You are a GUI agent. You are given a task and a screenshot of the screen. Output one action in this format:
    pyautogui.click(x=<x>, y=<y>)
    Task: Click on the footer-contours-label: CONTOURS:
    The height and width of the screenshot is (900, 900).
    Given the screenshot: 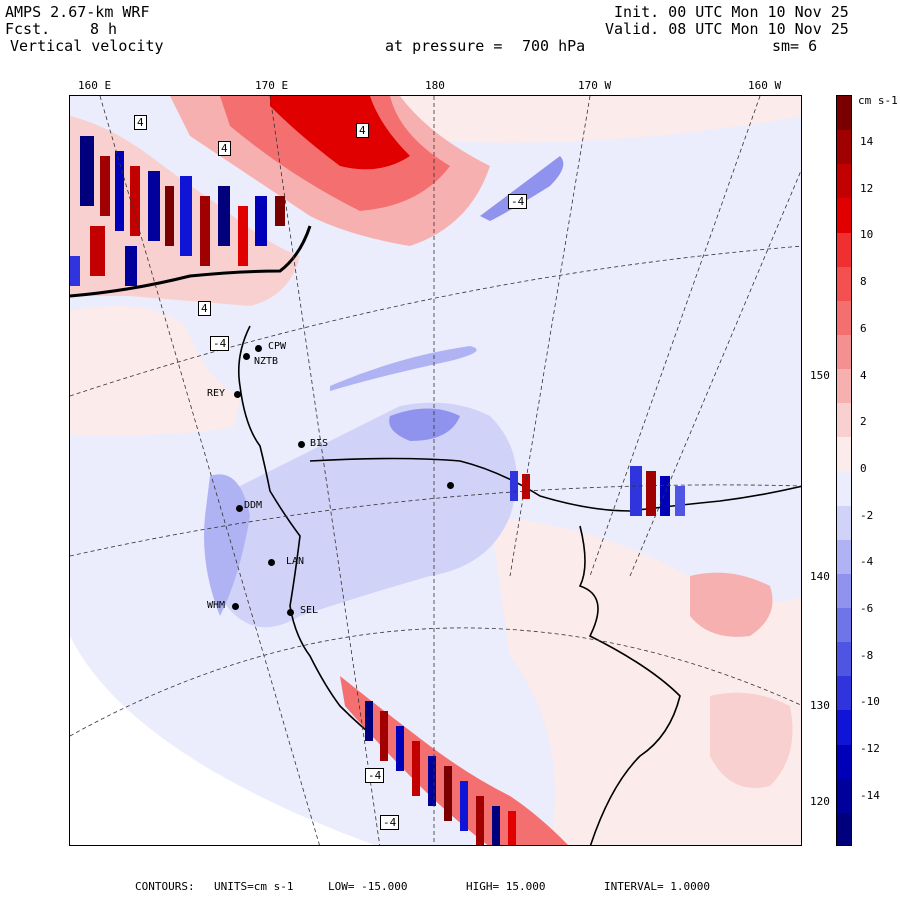 What is the action you would take?
    pyautogui.click(x=165, y=886)
    